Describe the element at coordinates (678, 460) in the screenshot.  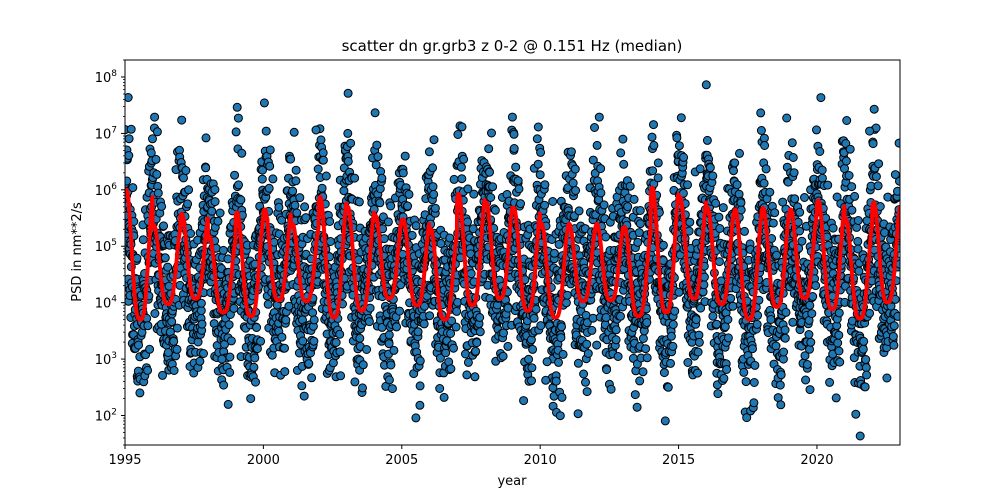
I see `x-tick-label-2015: 2015` at that location.